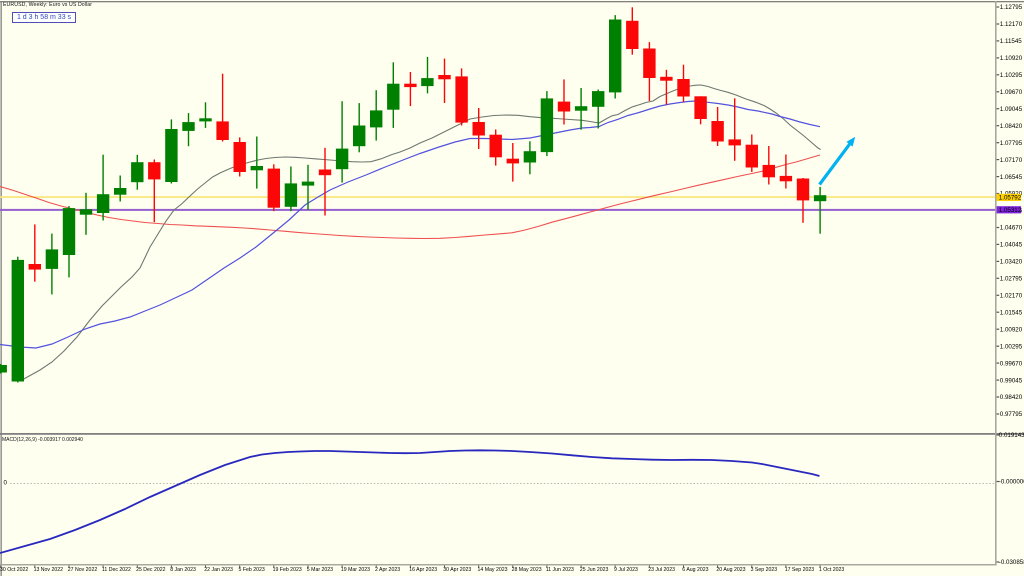  I want to click on svg-text: 30 Apr 2023, so click(457, 570).